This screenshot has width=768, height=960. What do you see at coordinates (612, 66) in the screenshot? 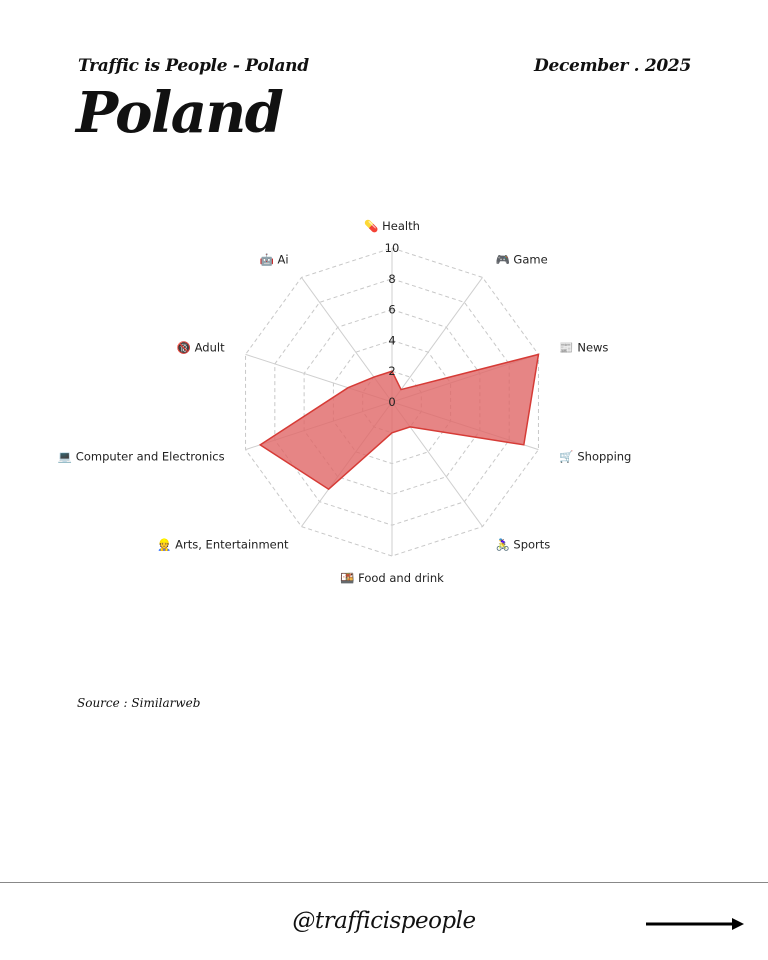
I see `date-label: December . 2025` at bounding box center [612, 66].